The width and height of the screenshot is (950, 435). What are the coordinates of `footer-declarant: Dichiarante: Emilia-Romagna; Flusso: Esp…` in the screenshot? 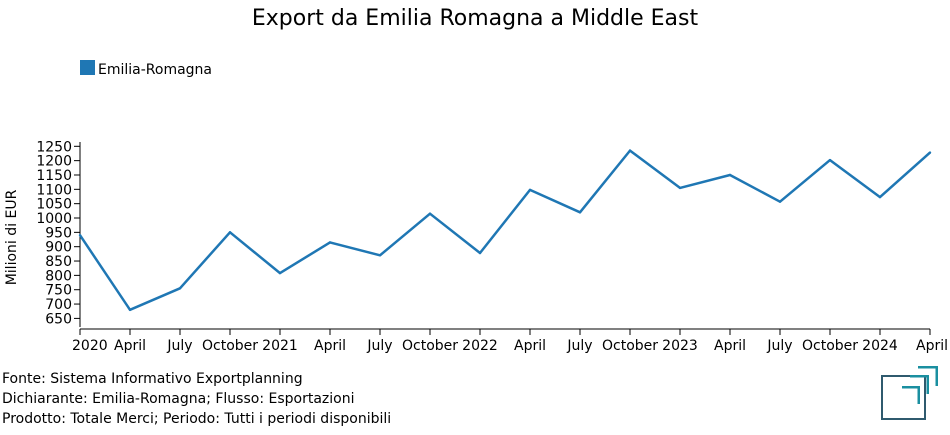 It's located at (178, 399).